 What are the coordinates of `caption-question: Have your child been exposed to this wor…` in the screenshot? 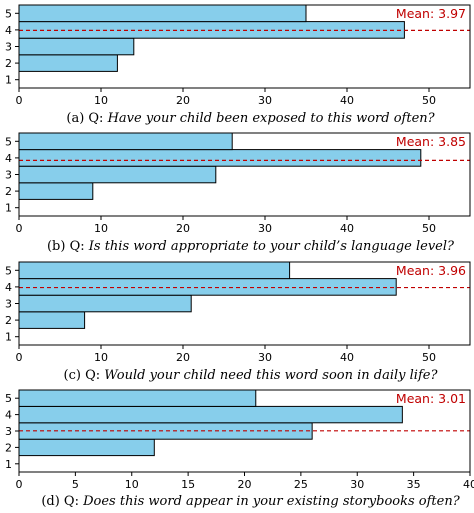 It's located at (271, 118).